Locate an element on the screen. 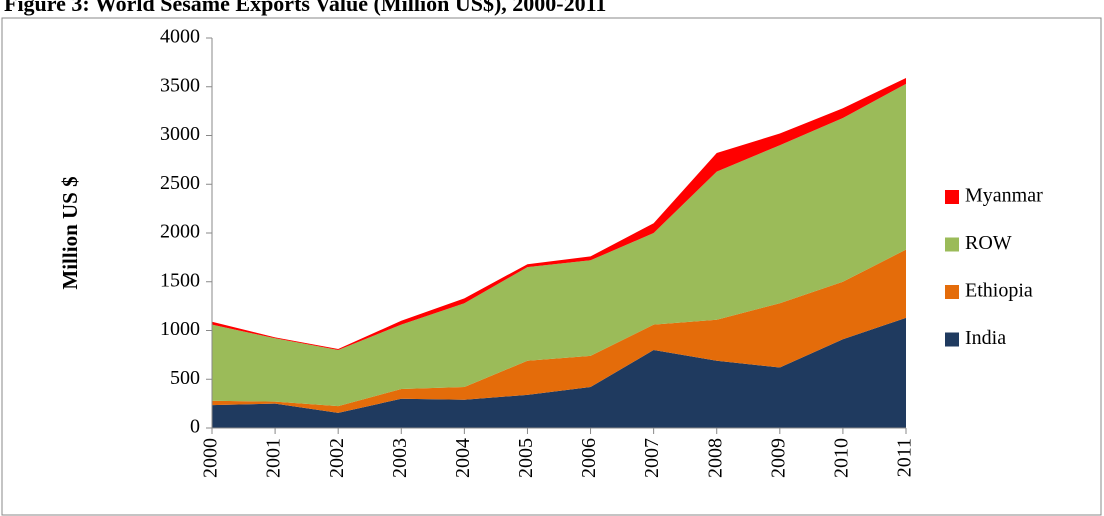 The width and height of the screenshot is (1104, 516). x-tick-label: 2006 is located at coordinates (589, 458).